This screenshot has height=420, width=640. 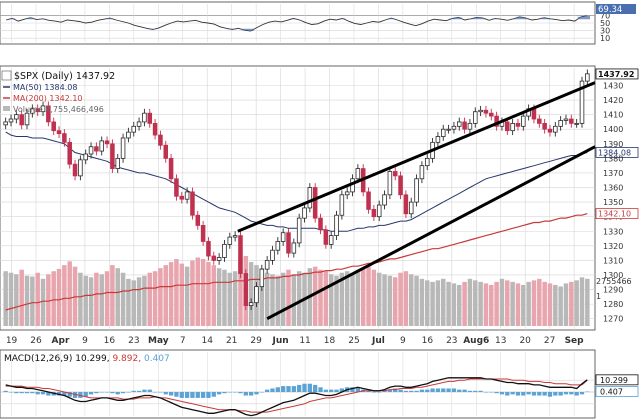 What do you see at coordinates (613, 202) in the screenshot?
I see `price-tick-label: 1350` at bounding box center [613, 202].